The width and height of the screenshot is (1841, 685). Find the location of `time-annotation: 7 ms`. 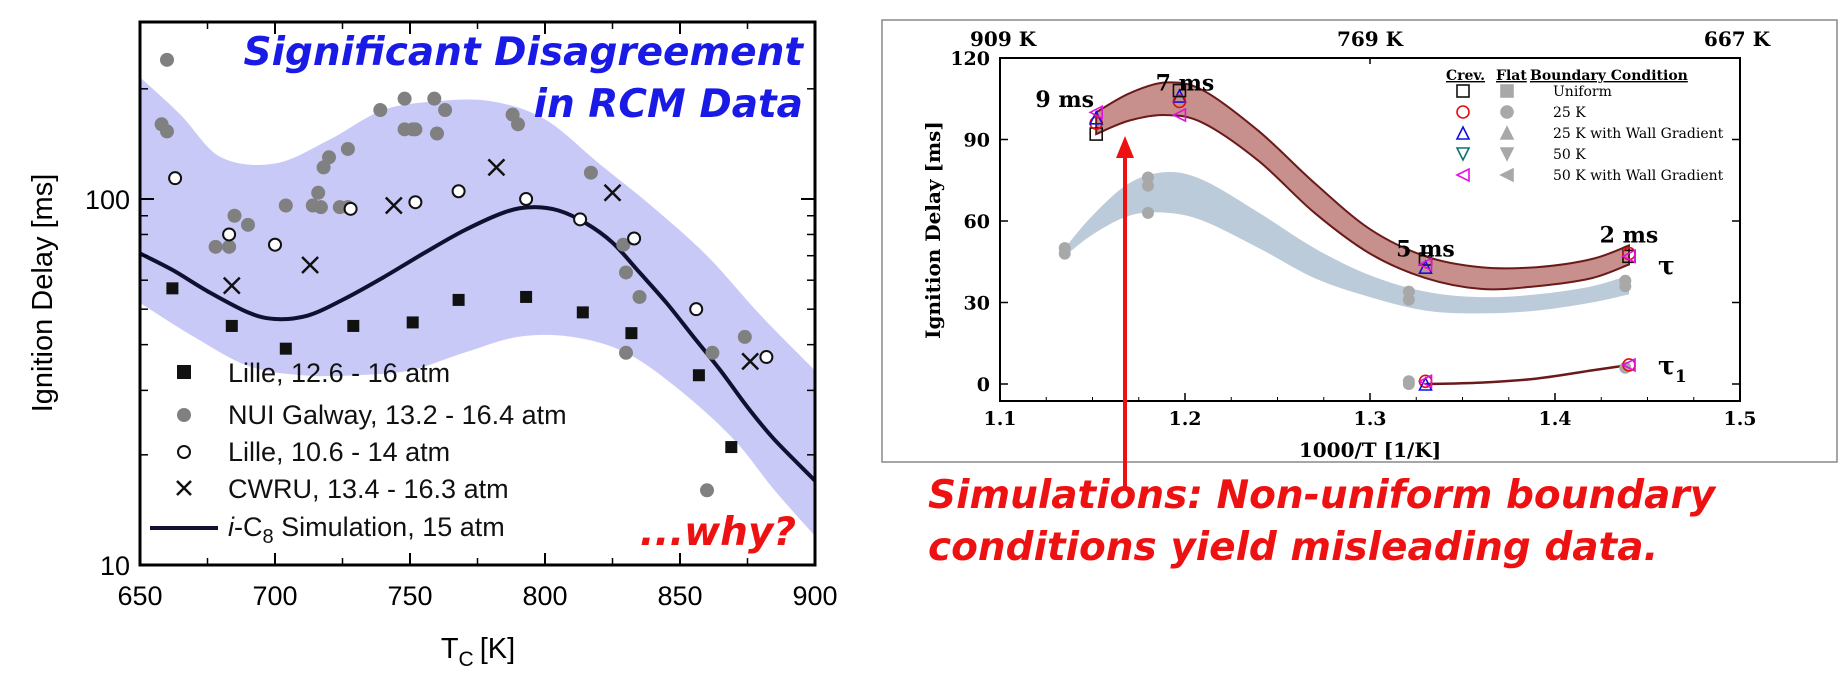

time-annotation: 7 ms is located at coordinates (1185, 84).